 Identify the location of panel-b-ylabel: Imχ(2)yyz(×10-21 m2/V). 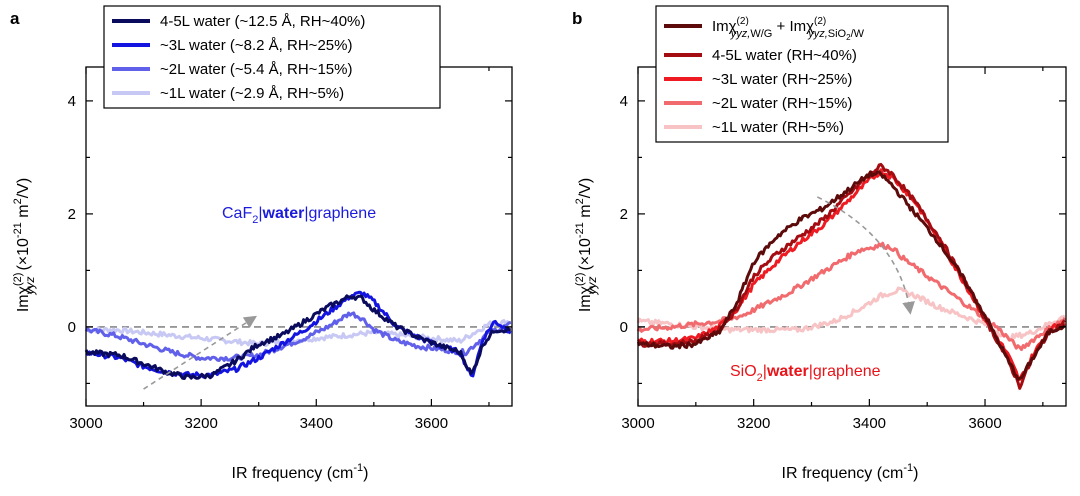
(586, 245).